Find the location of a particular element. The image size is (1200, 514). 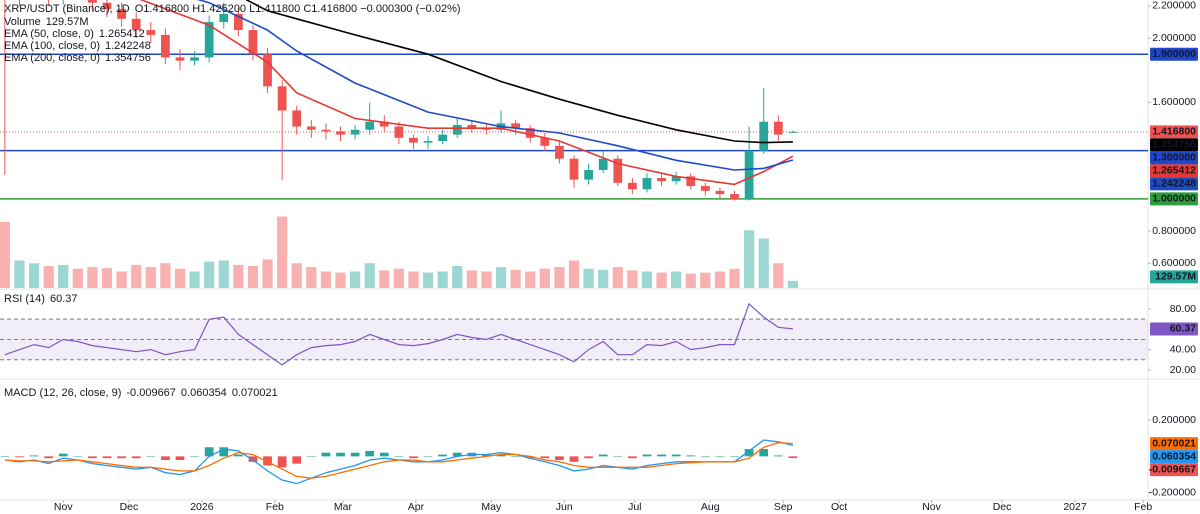

legend-value: -0.009667 is located at coordinates (151, 393).